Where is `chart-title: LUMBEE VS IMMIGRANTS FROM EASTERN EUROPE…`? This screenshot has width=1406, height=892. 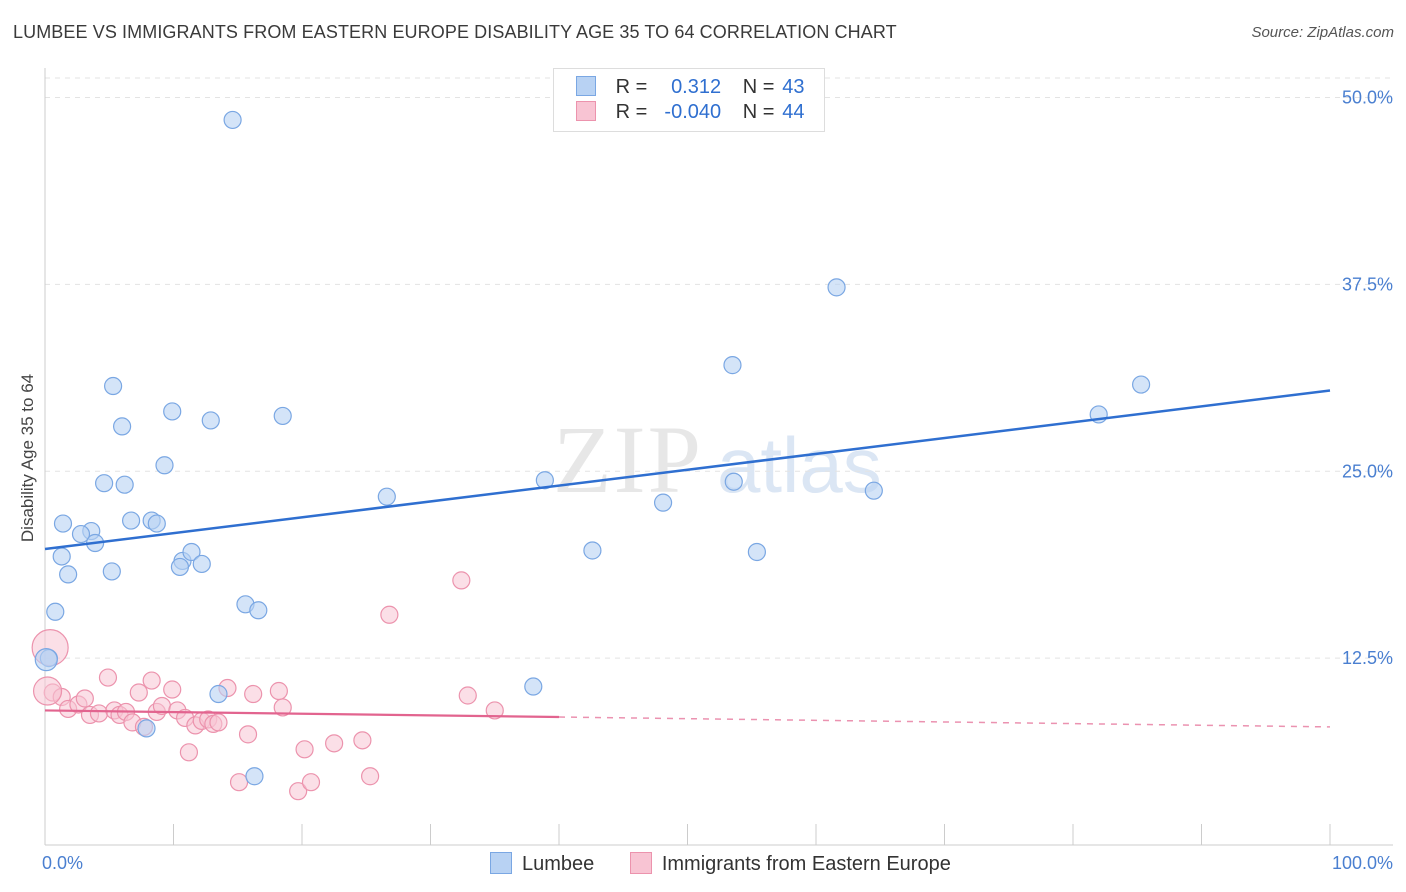
chart-title: LUMBEE VS IMMIGRANTS FROM EASTERN EUROPE… is located at coordinates (455, 32).